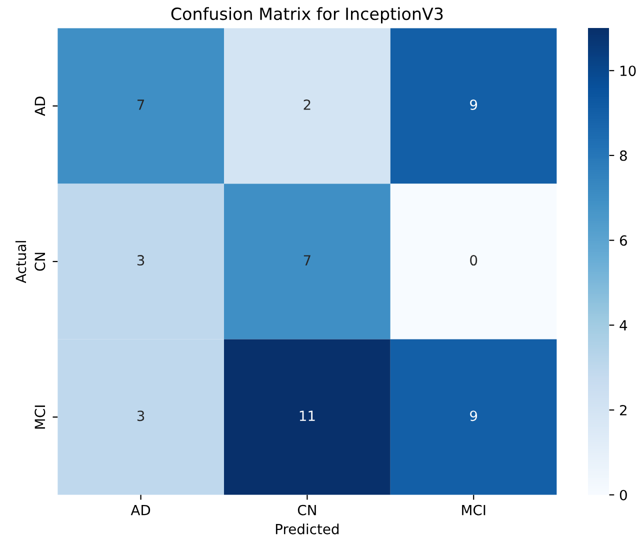  I want to click on x-tick-label: AD, so click(140, 510).